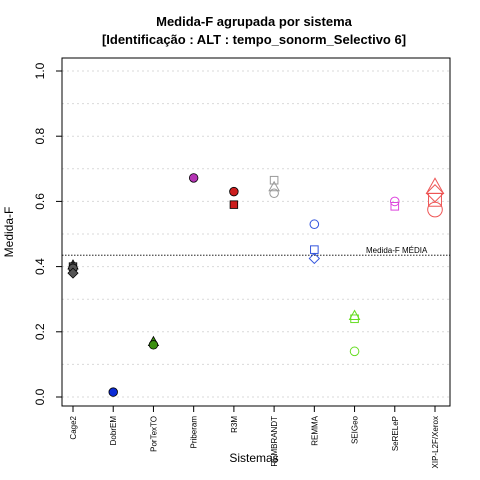 The height and width of the screenshot is (480, 480). What do you see at coordinates (256, 251) in the screenshot?
I see `reference-line-group: Medida-F MÉDIA` at bounding box center [256, 251].